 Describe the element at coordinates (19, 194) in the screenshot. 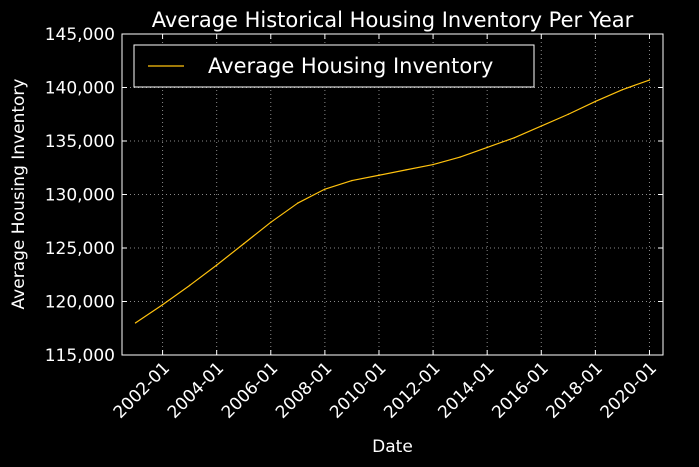

I see `y-axis-label: Average Housing Inventory` at that location.